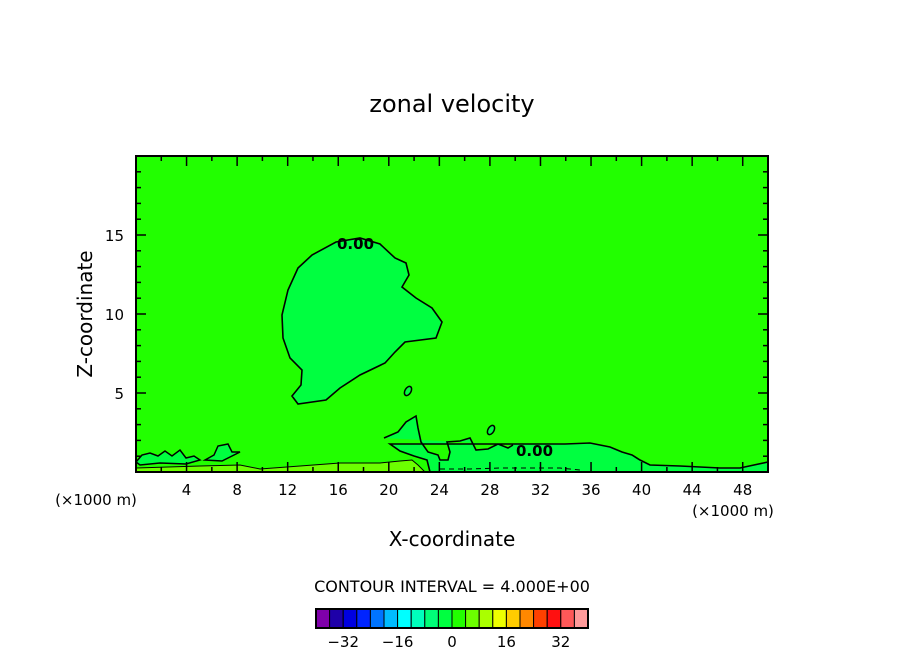 The width and height of the screenshot is (904, 654). What do you see at coordinates (452, 642) in the screenshot?
I see `colorbar-tick-label: 0` at bounding box center [452, 642].